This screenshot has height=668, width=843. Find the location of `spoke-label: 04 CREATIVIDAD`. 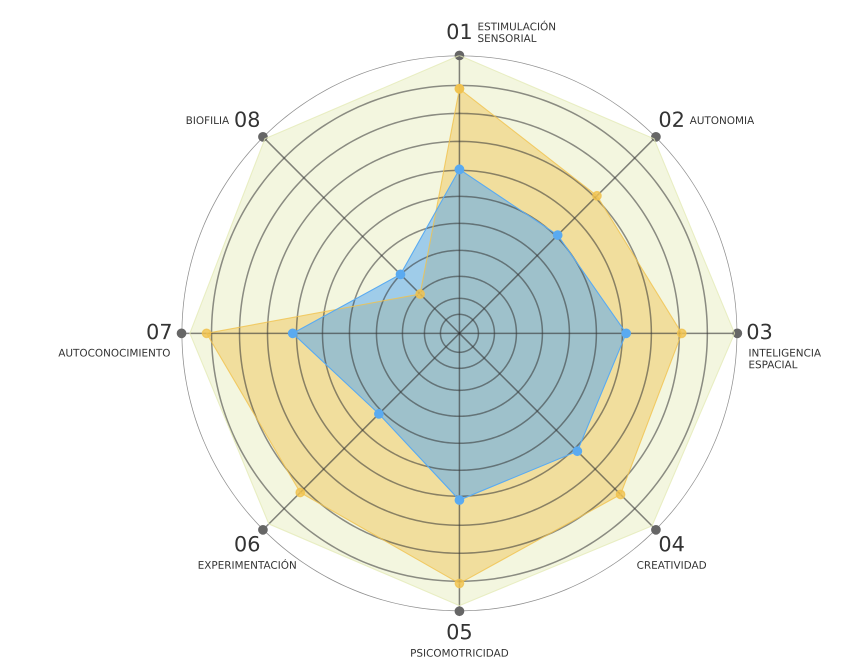

spoke-label: 04 CREATIVIDAD is located at coordinates (671, 552).